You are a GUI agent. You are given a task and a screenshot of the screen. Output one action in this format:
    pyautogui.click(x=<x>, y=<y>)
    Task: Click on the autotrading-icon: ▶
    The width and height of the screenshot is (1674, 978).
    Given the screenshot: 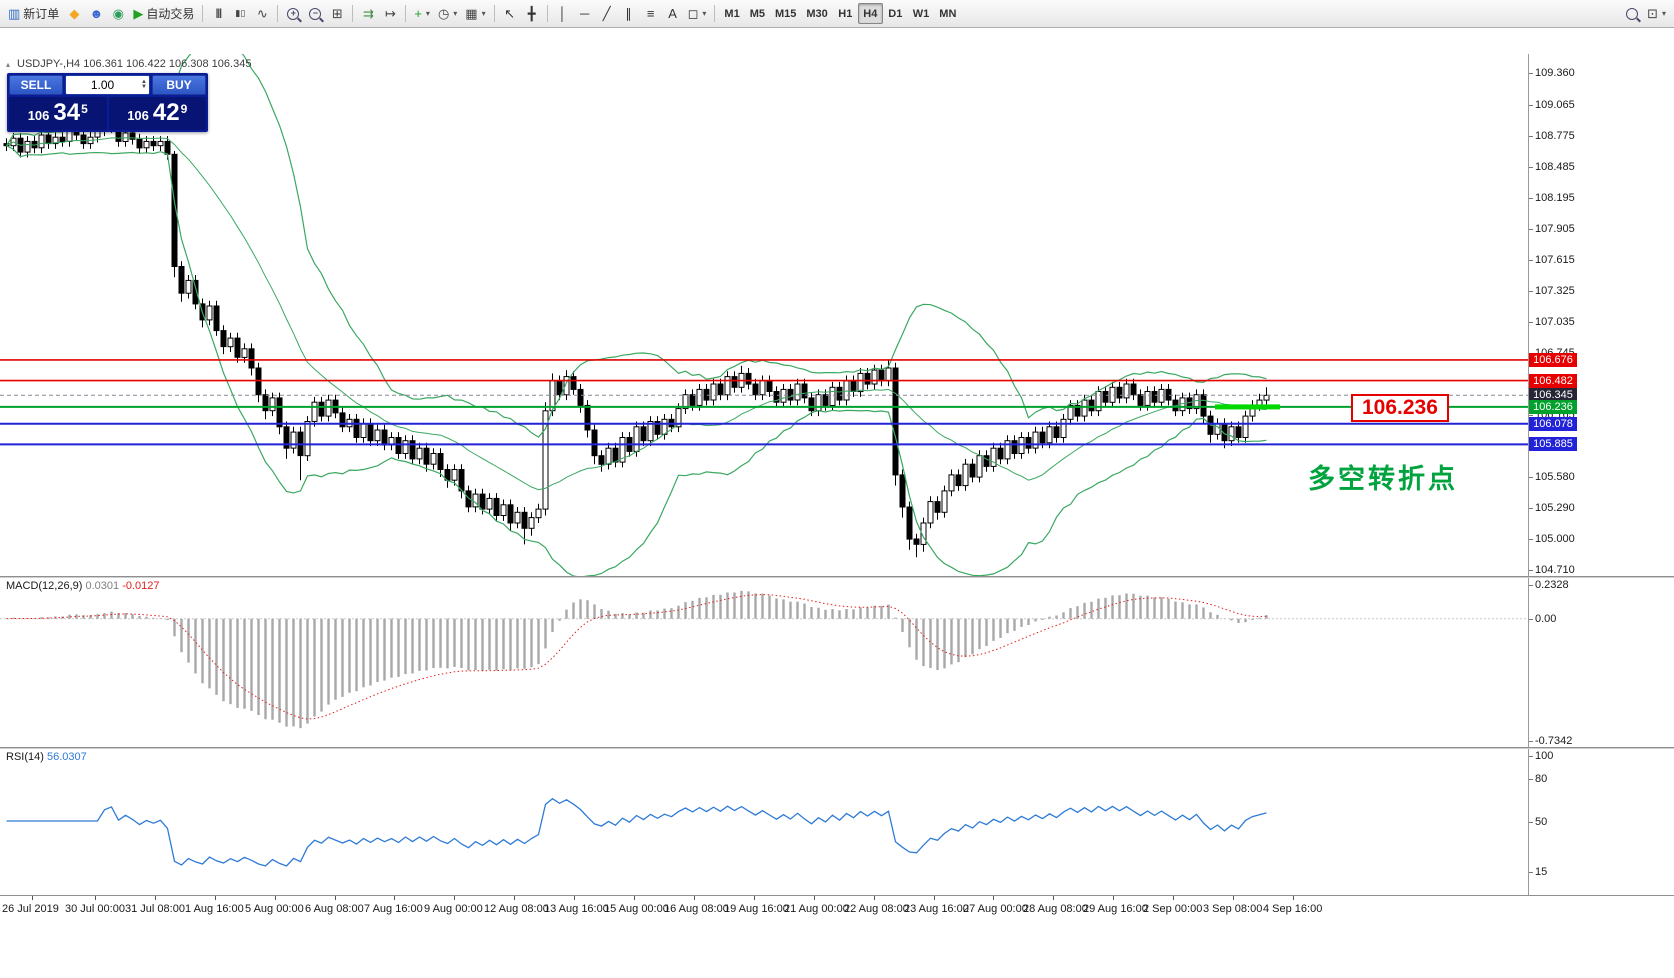 What is the action you would take?
    pyautogui.click(x=138, y=13)
    